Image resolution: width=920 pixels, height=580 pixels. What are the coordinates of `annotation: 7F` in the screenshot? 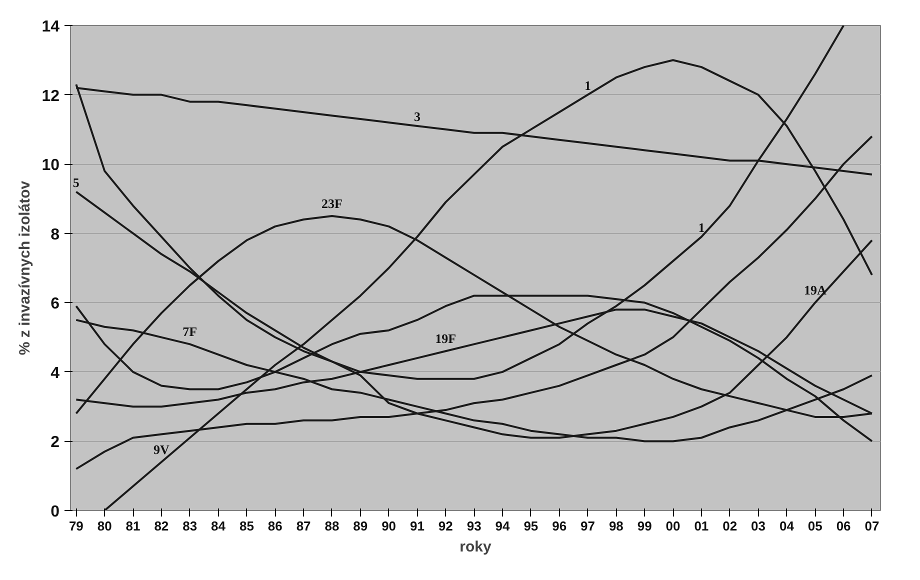 It's located at (190, 332).